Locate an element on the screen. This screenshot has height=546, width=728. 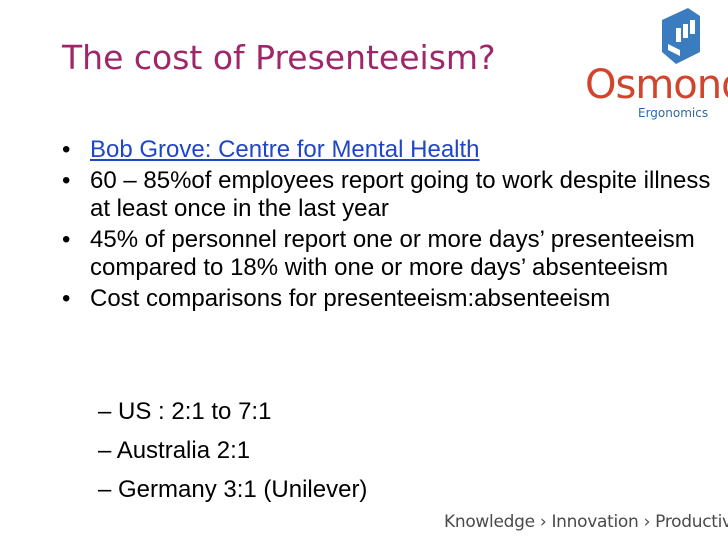
logo-subtitle: Ergonomics is located at coordinates (673, 113).